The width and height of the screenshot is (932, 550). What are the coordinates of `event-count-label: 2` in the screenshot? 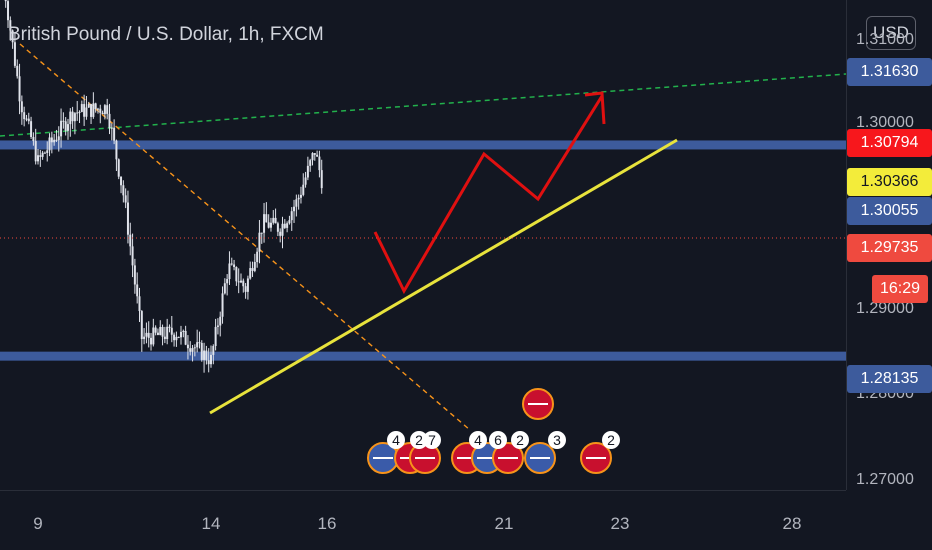 It's located at (419, 440).